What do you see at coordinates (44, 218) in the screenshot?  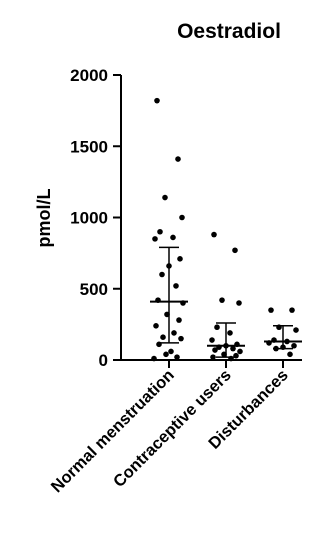 I see `y-axis-label: pmol/L` at bounding box center [44, 218].